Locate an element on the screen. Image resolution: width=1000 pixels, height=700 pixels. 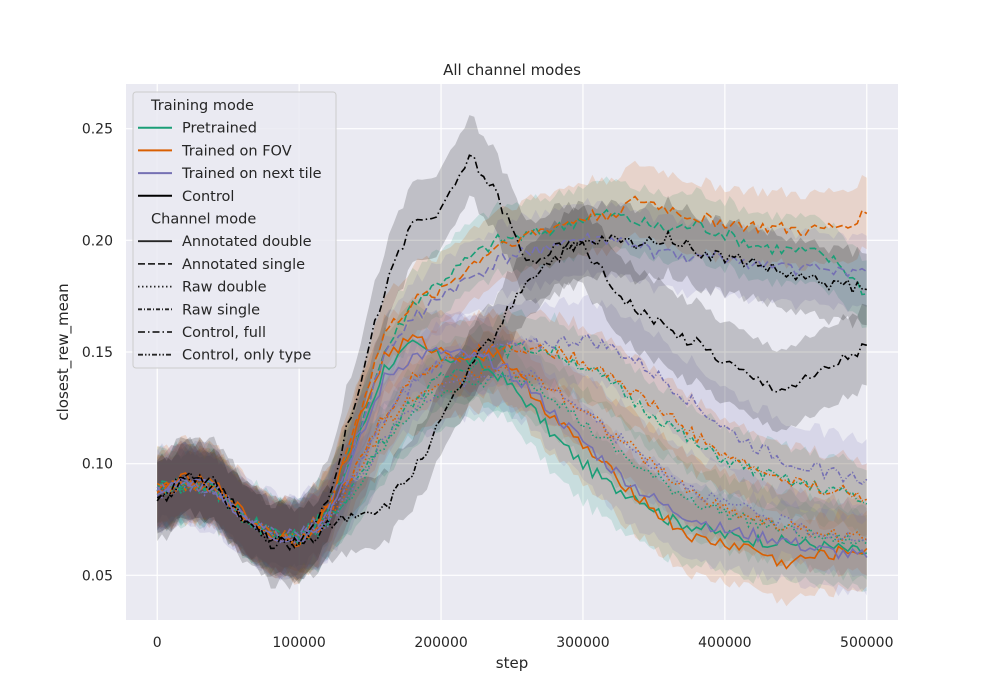
legend-title-channel-mode: Channel mode is located at coordinates (203, 220).